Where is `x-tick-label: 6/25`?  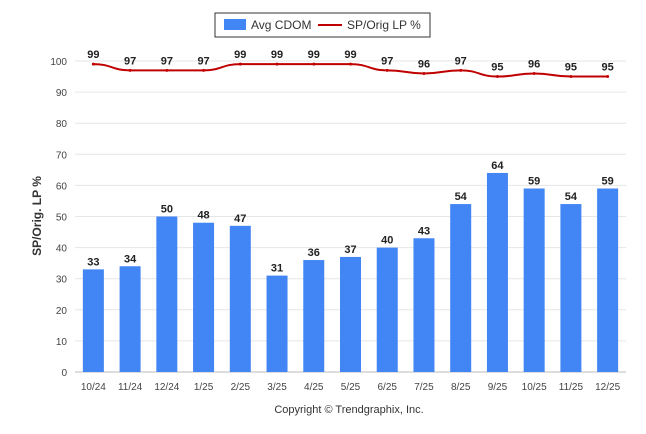
x-tick-label: 6/25 is located at coordinates (387, 387).